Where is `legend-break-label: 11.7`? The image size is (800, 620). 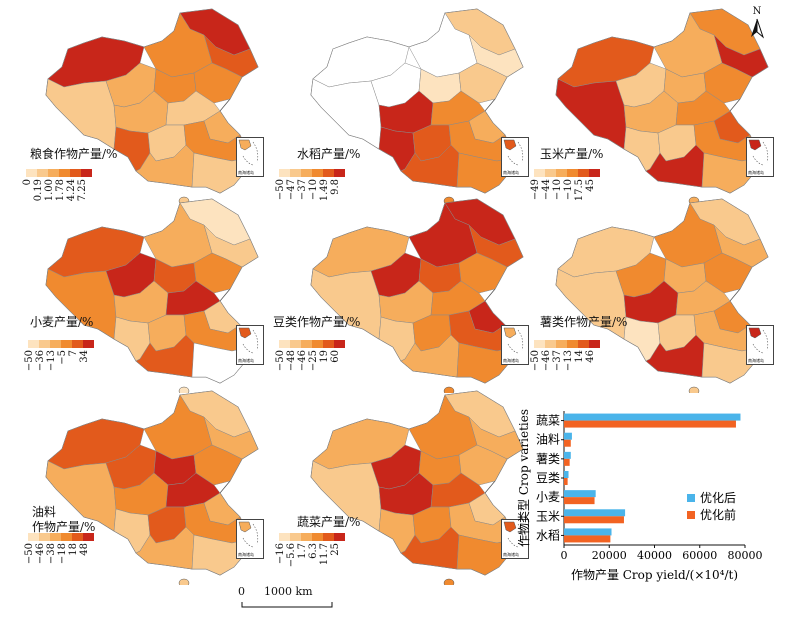
legend-break-label: 11.7 is located at coordinates (324, 554).